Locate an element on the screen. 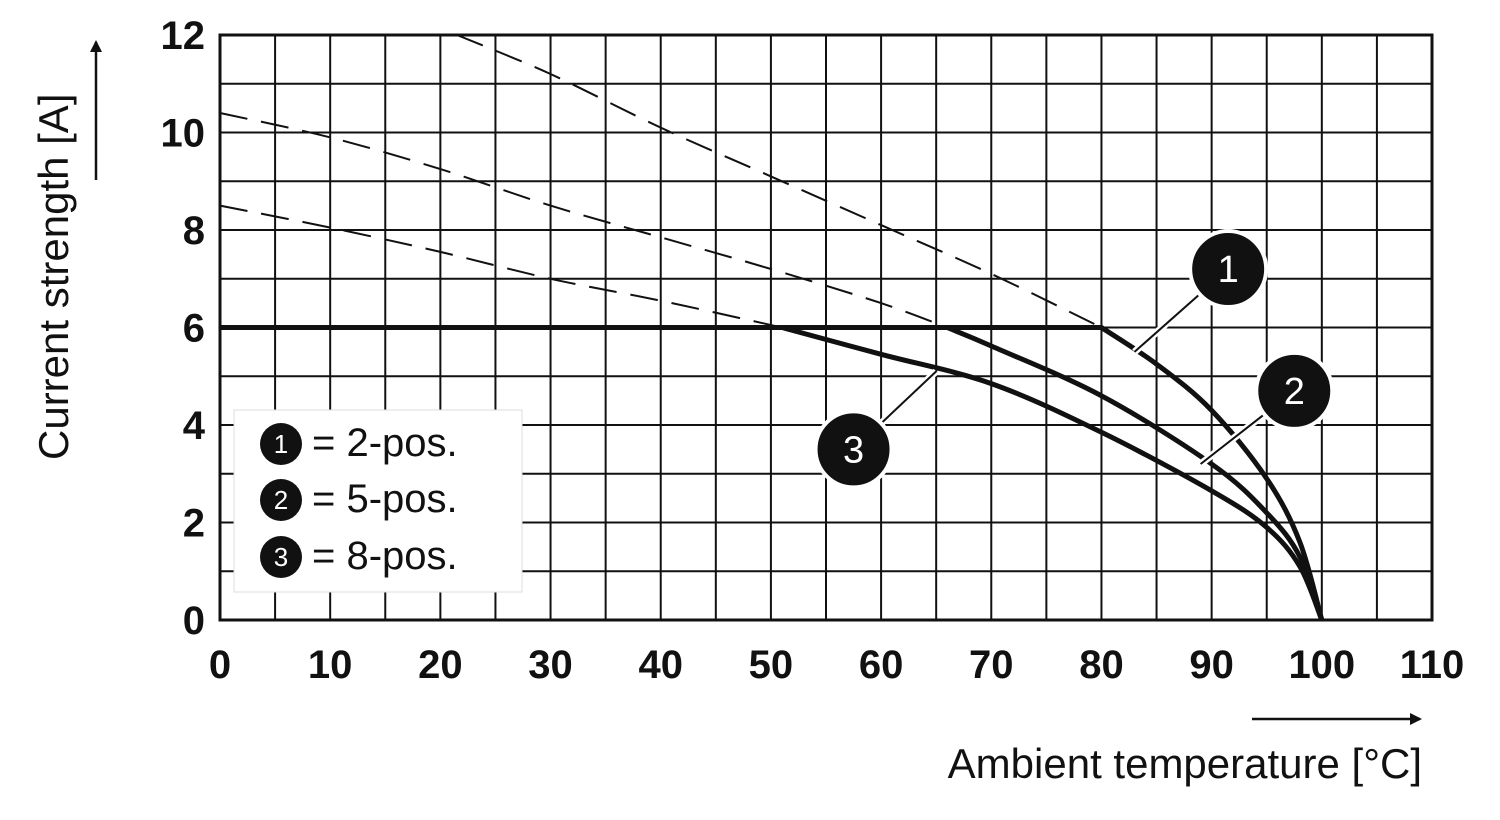 The height and width of the screenshot is (820, 1500). series-2-solid-curve is located at coordinates (1135, 473).